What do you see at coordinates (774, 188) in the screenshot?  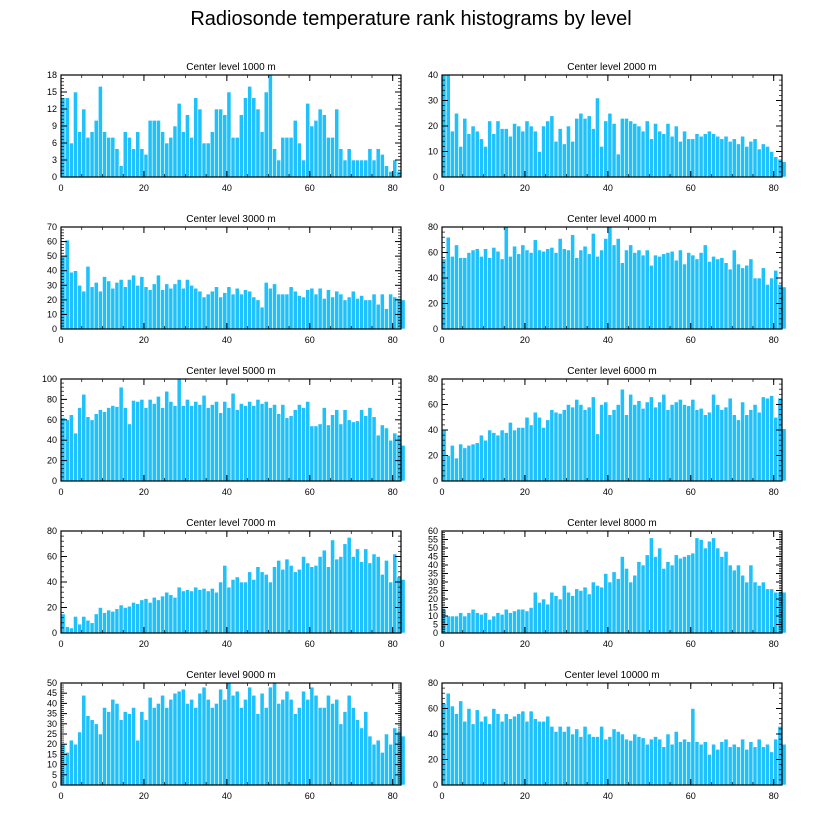 I see `x-tick-label: 80` at bounding box center [774, 188].